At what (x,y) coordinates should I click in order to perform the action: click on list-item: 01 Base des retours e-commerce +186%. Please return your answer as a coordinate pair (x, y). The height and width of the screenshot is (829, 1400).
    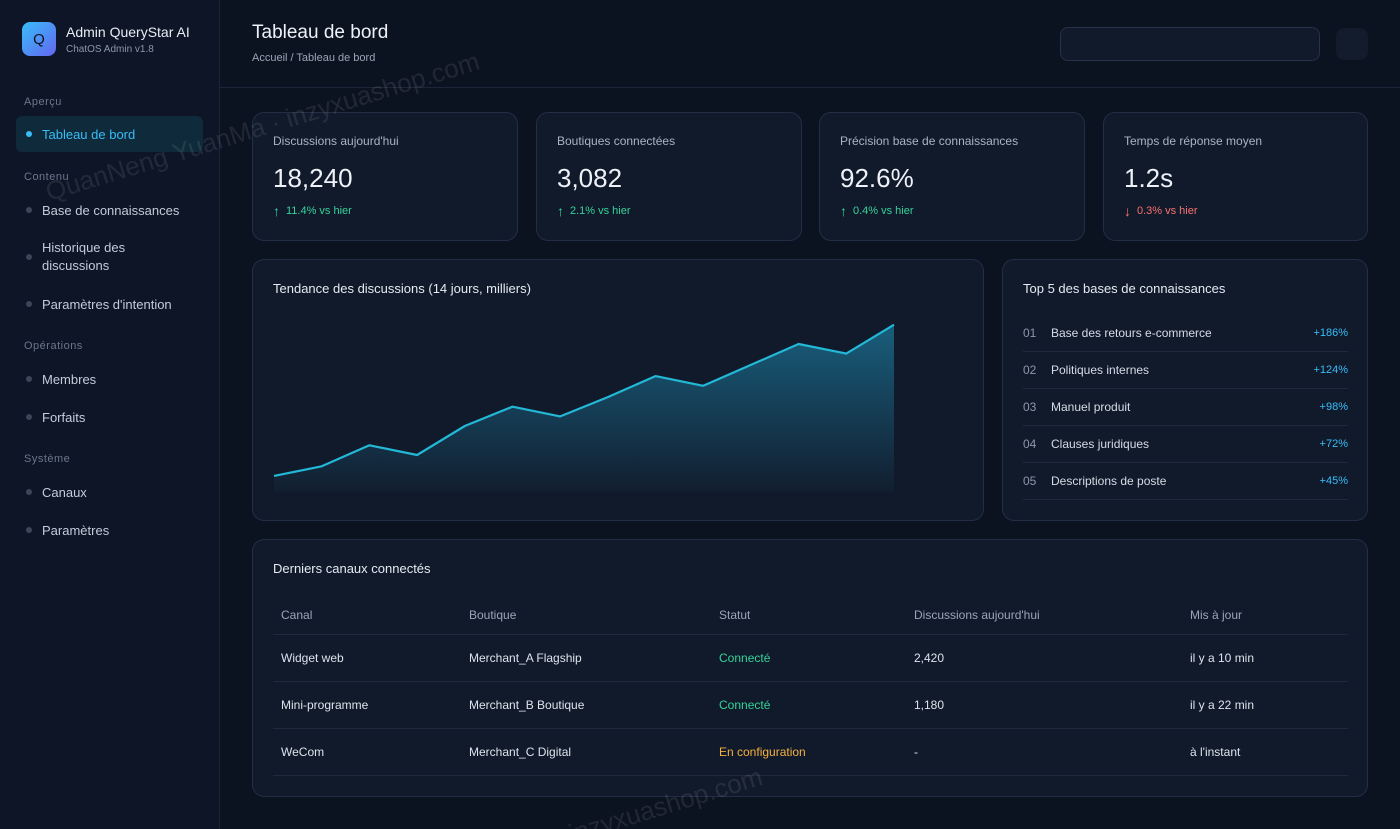
    Looking at the image, I should click on (1185, 333).